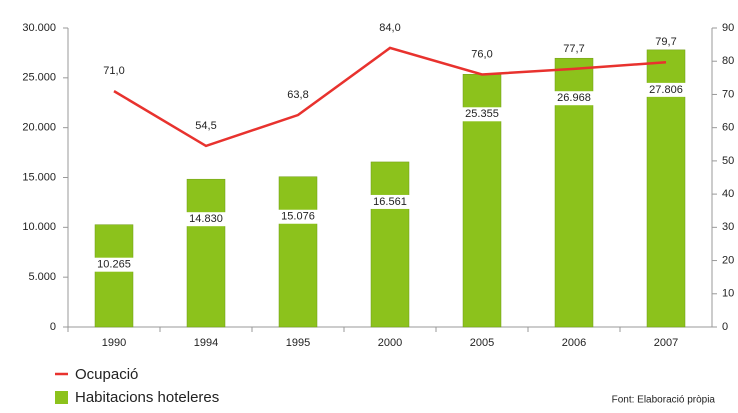 The image size is (738, 413). What do you see at coordinates (113, 71) in the screenshot?
I see `line-value-label: 71,0` at bounding box center [113, 71].